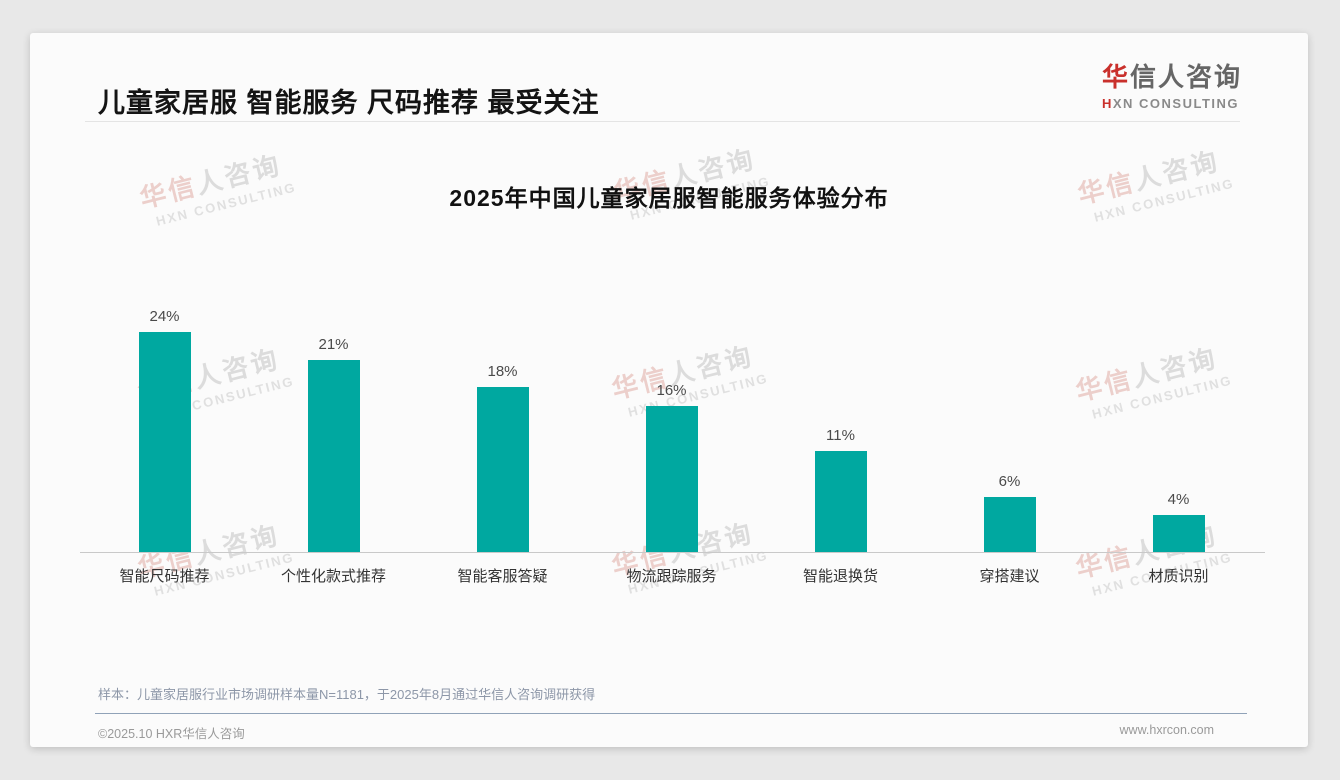 Image resolution: width=1340 pixels, height=780 pixels. Describe the element at coordinates (1171, 77) in the screenshot. I see `logo-chinese-name: 华信人咨询` at that location.